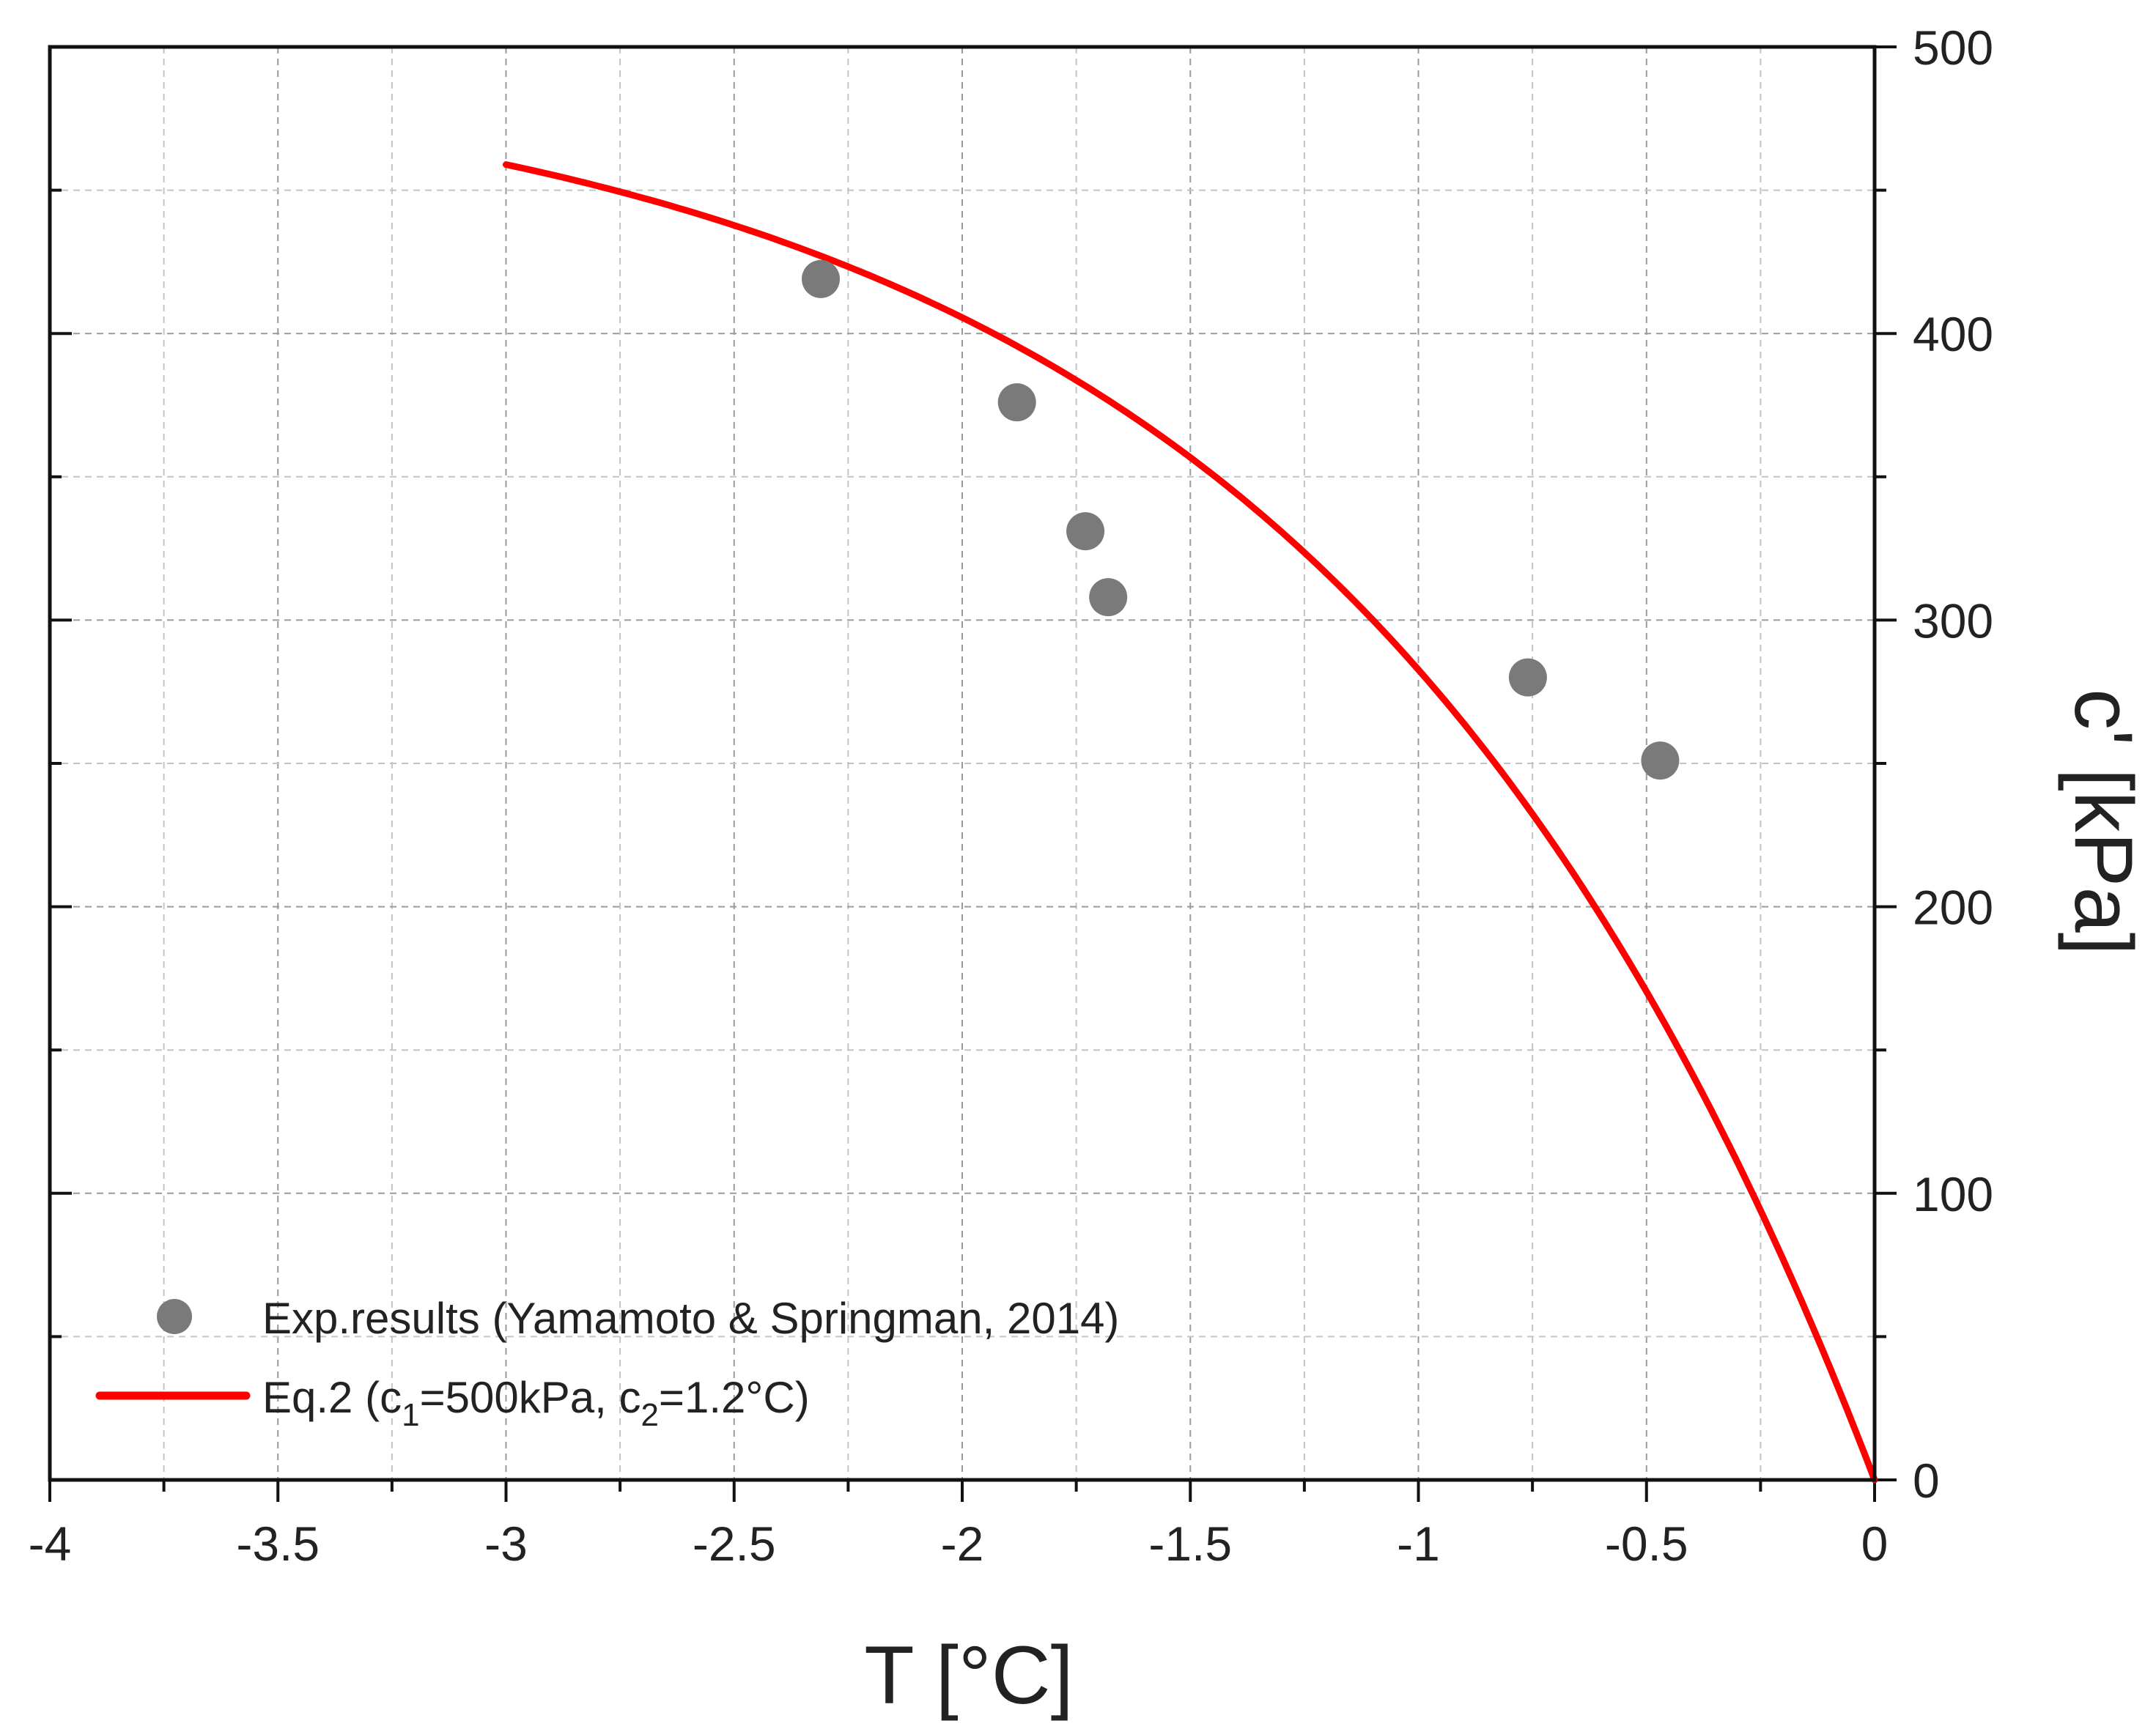 The width and height of the screenshot is (2156, 1729). Describe the element at coordinates (1953, 334) in the screenshot. I see `y-tick-label: 400` at that location.